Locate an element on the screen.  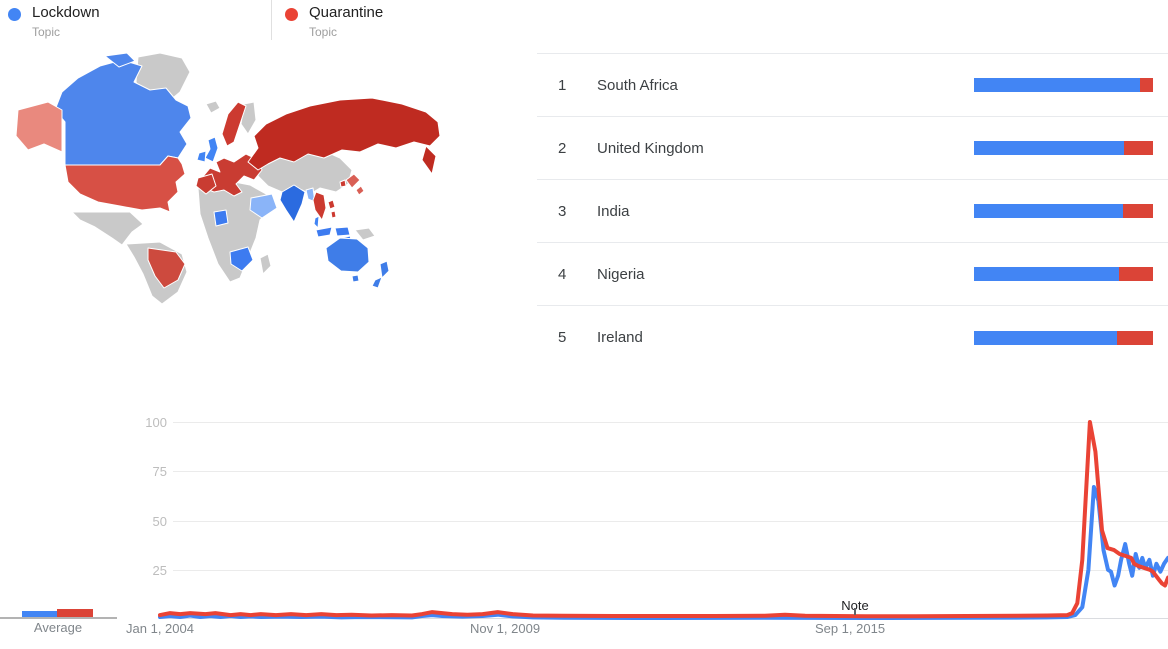
country-name: South Africa is located at coordinates (637, 85).